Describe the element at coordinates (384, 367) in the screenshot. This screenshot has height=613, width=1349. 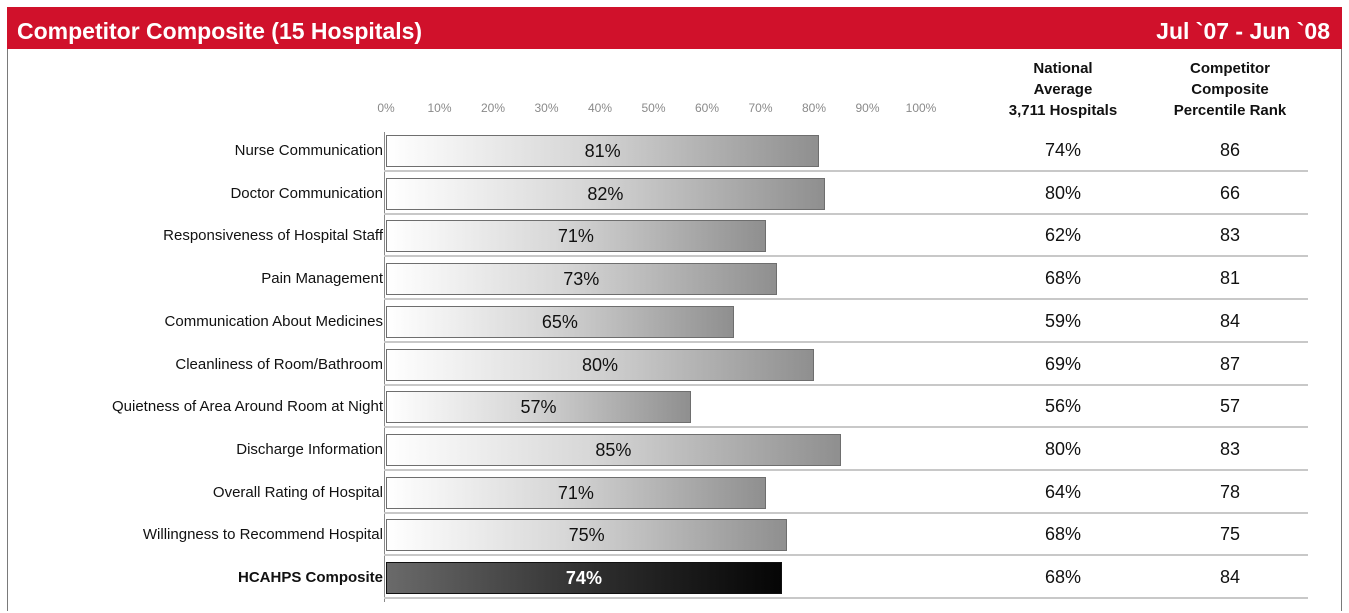
I see `y-axis-line` at that location.